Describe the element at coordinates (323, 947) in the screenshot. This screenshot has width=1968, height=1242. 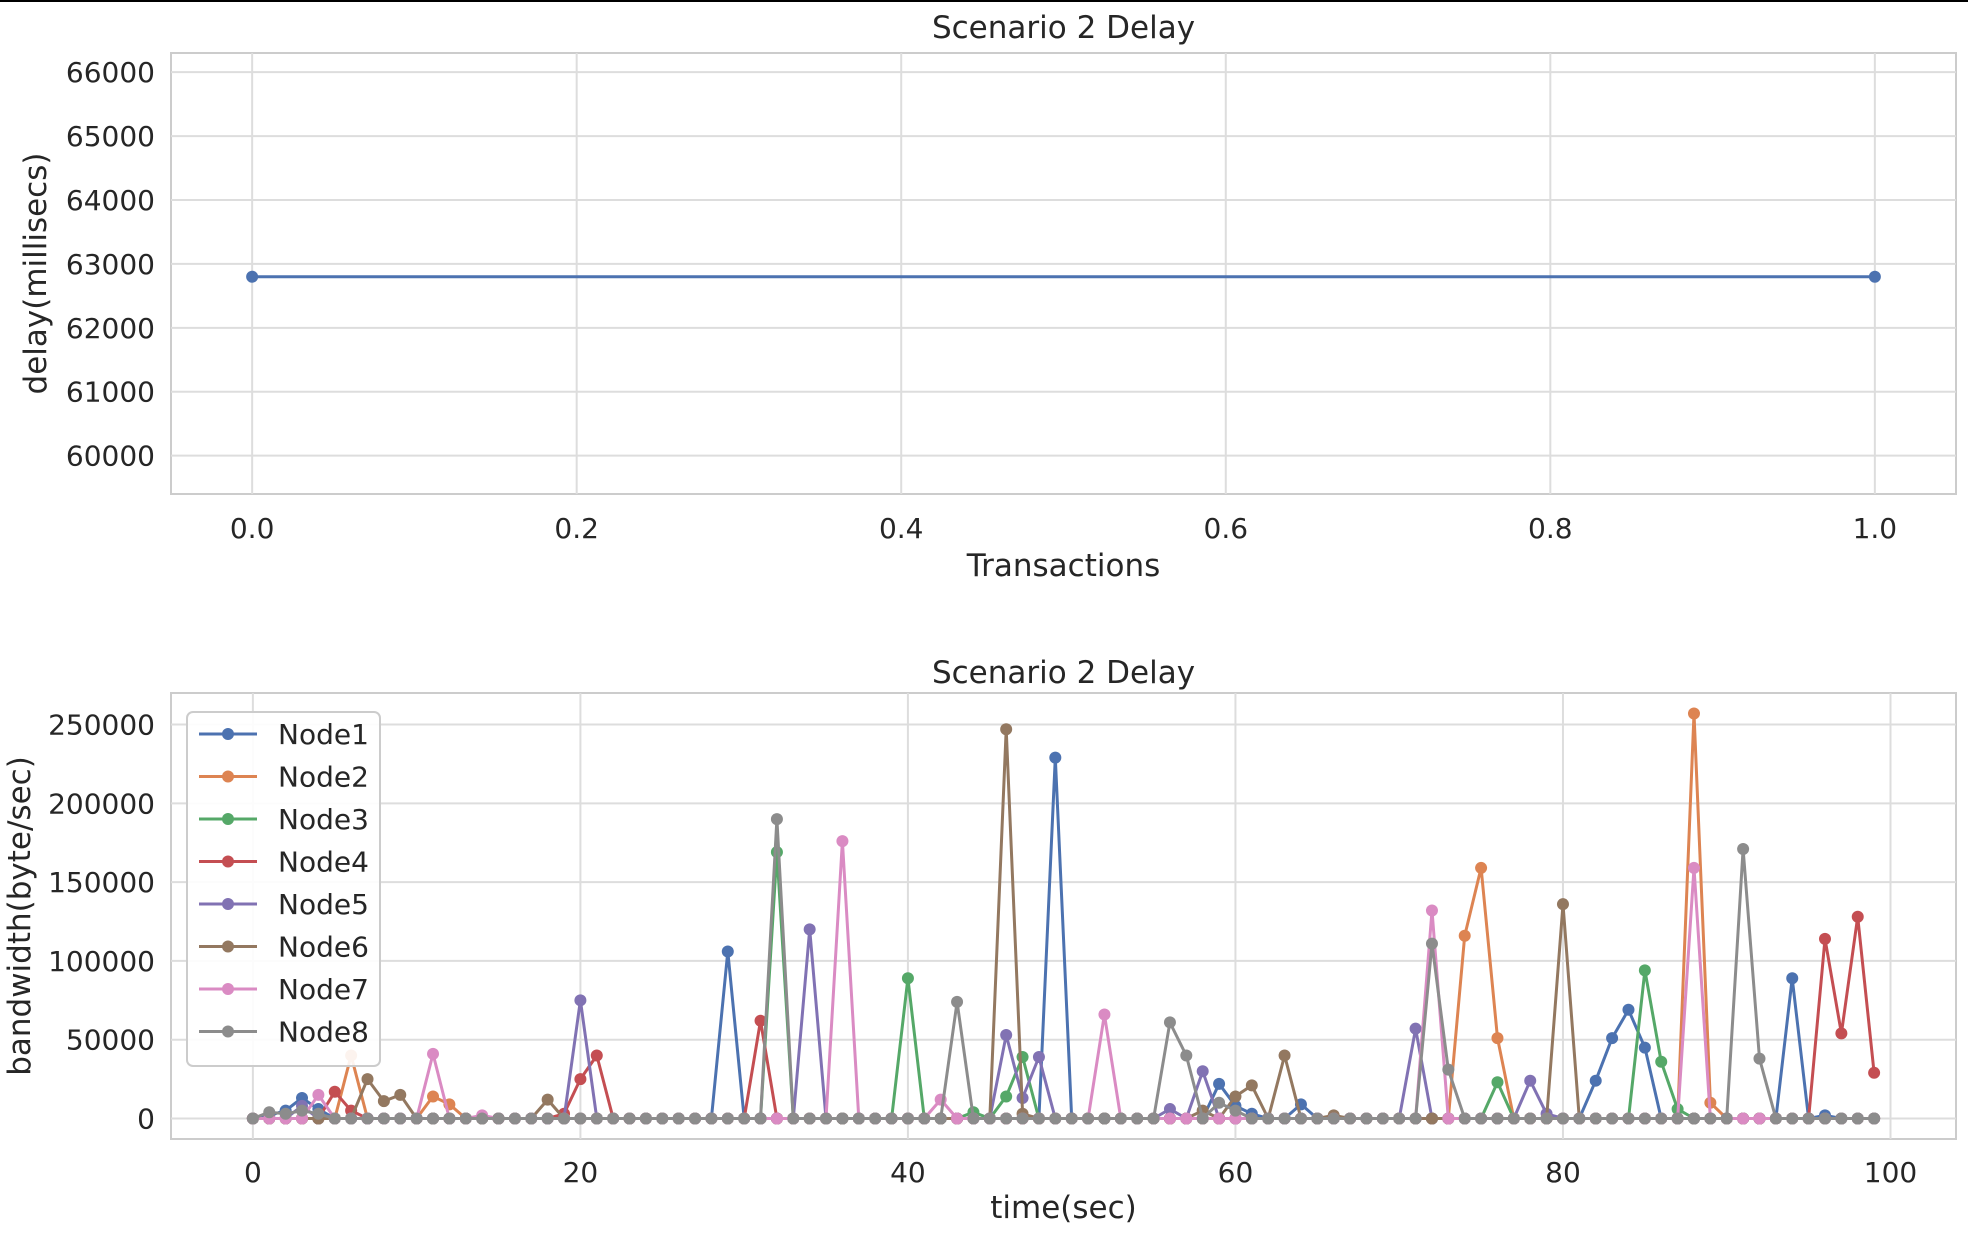
I see `legend-label: Node6` at that location.